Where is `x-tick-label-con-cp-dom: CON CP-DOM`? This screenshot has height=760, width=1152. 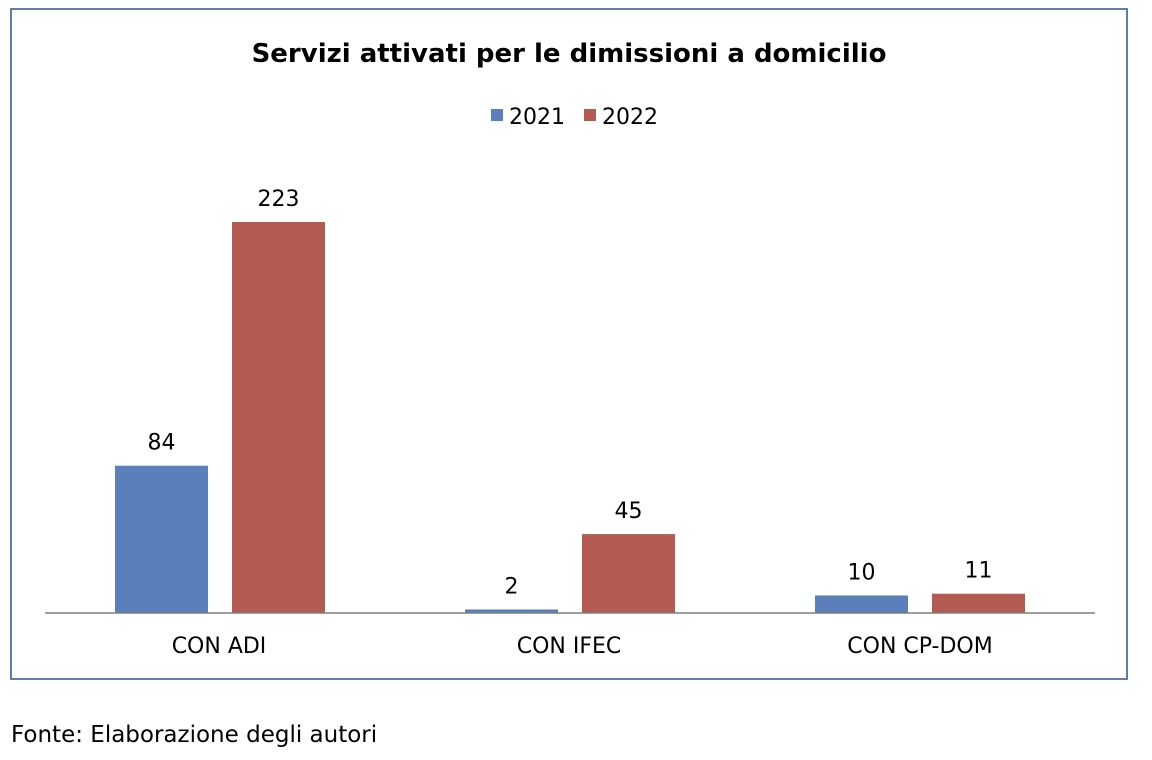
x-tick-label-con-cp-dom: CON CP-DOM is located at coordinates (919, 646).